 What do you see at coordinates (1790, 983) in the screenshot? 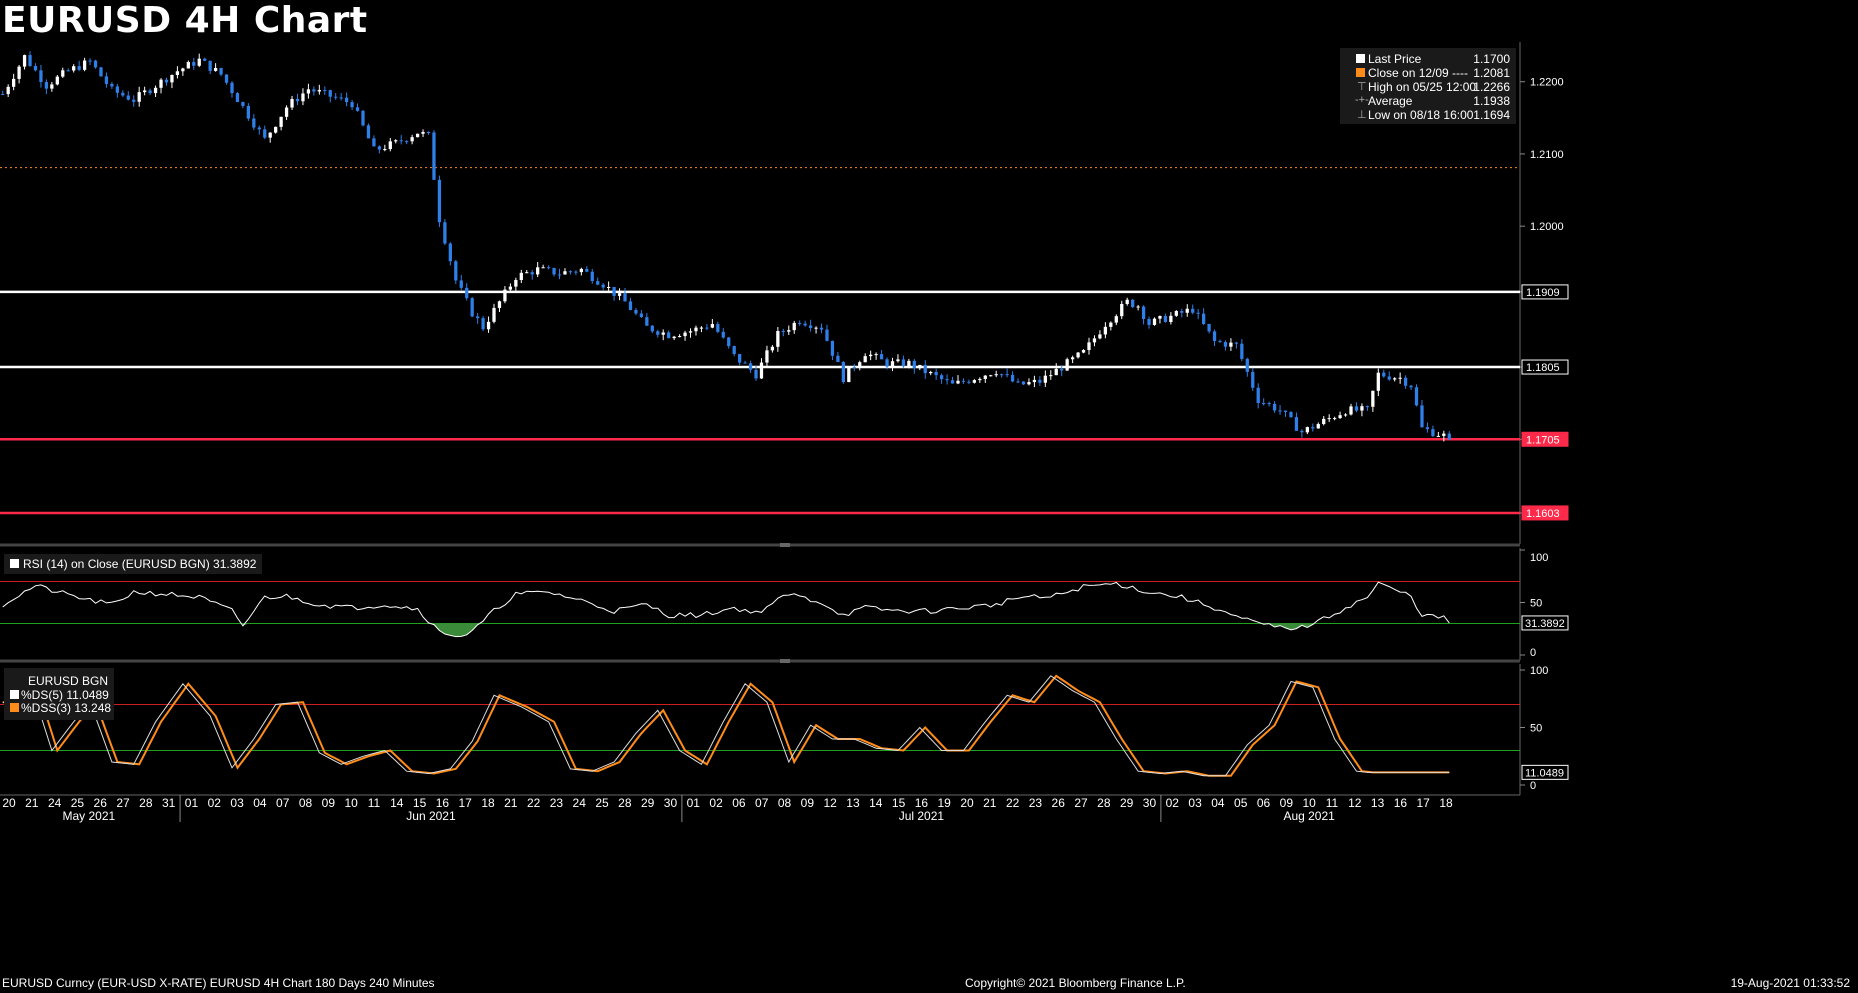
I see `footer-timestamp: 19-Aug-2021 01:33:52` at bounding box center [1790, 983].